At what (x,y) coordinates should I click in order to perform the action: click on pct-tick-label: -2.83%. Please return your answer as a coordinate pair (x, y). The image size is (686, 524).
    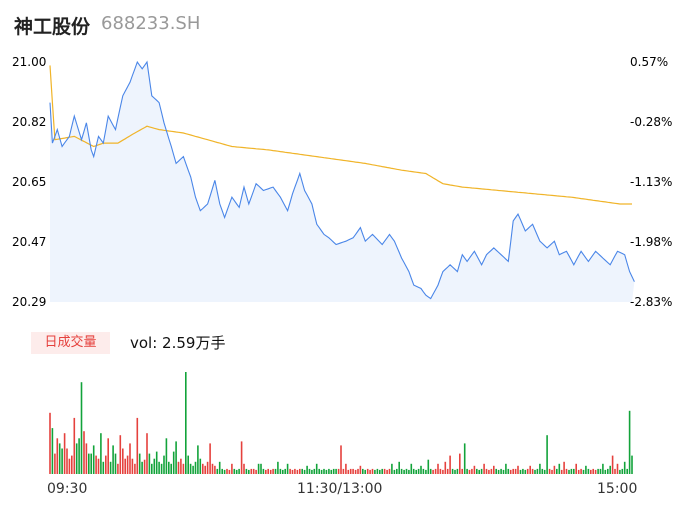
    Looking at the image, I should click on (651, 302).